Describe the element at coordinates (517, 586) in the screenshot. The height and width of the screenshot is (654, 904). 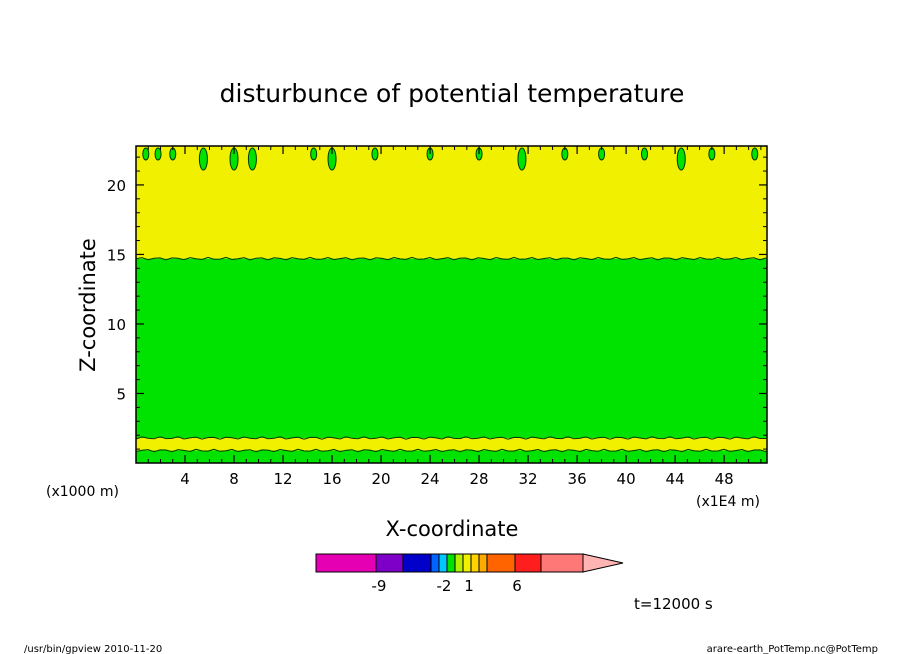
I see `colorbar-label: 6` at that location.